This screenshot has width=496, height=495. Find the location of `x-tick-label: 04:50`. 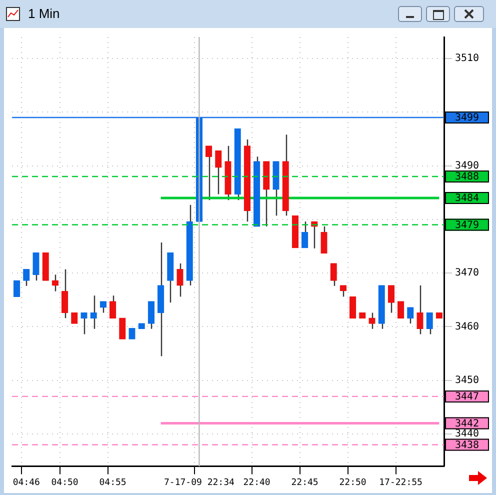

x-tick-label: 04:50 is located at coordinates (64, 483).